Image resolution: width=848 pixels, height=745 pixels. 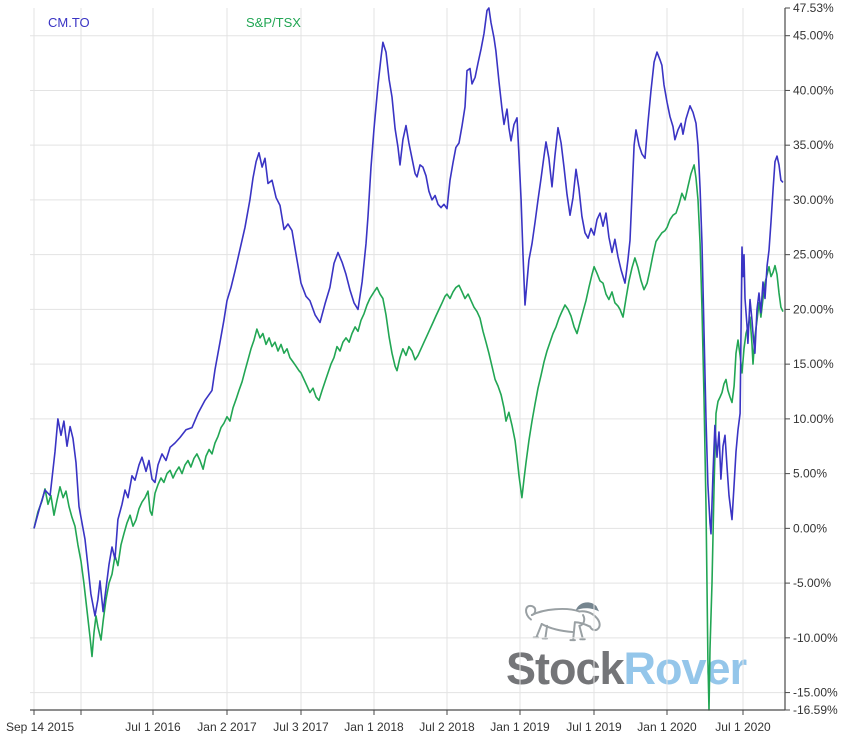 What do you see at coordinates (810, 474) in the screenshot?
I see `y-tick-label: 5.00%` at bounding box center [810, 474].